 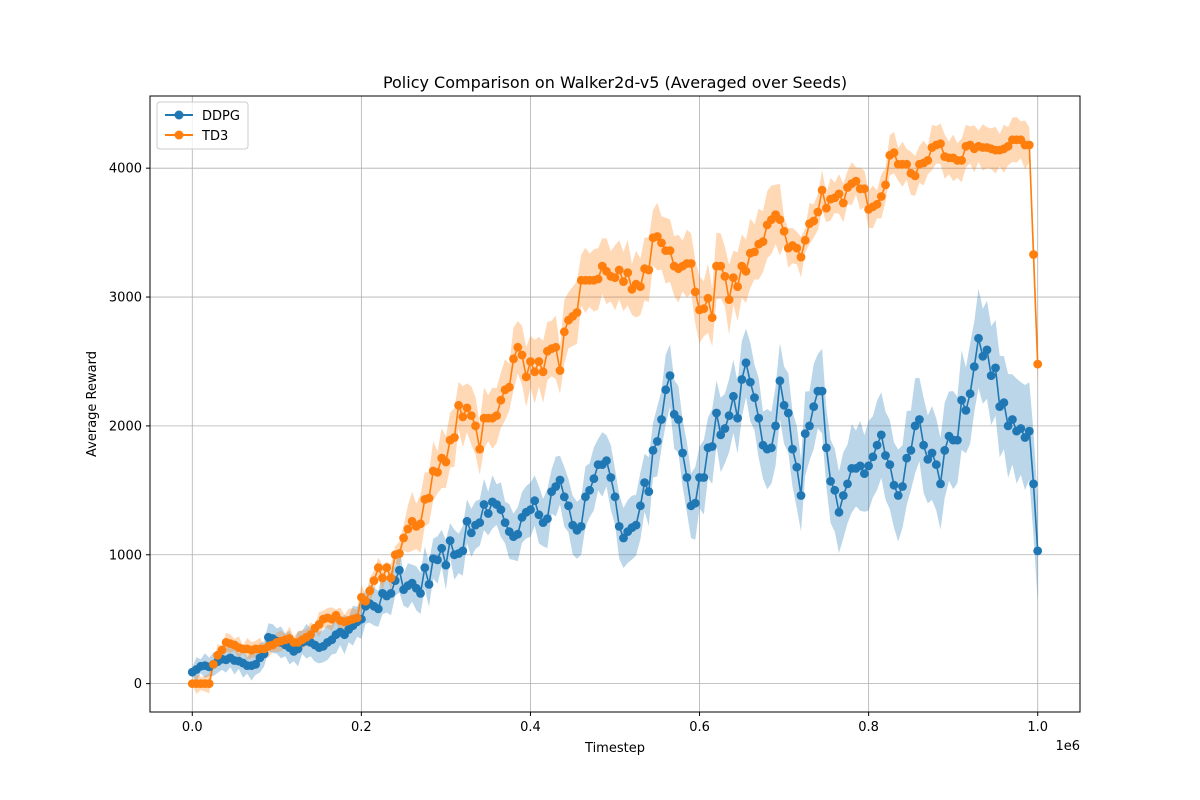 What do you see at coordinates (868, 727) in the screenshot?
I see `x-tick-label: 0.8` at bounding box center [868, 727].